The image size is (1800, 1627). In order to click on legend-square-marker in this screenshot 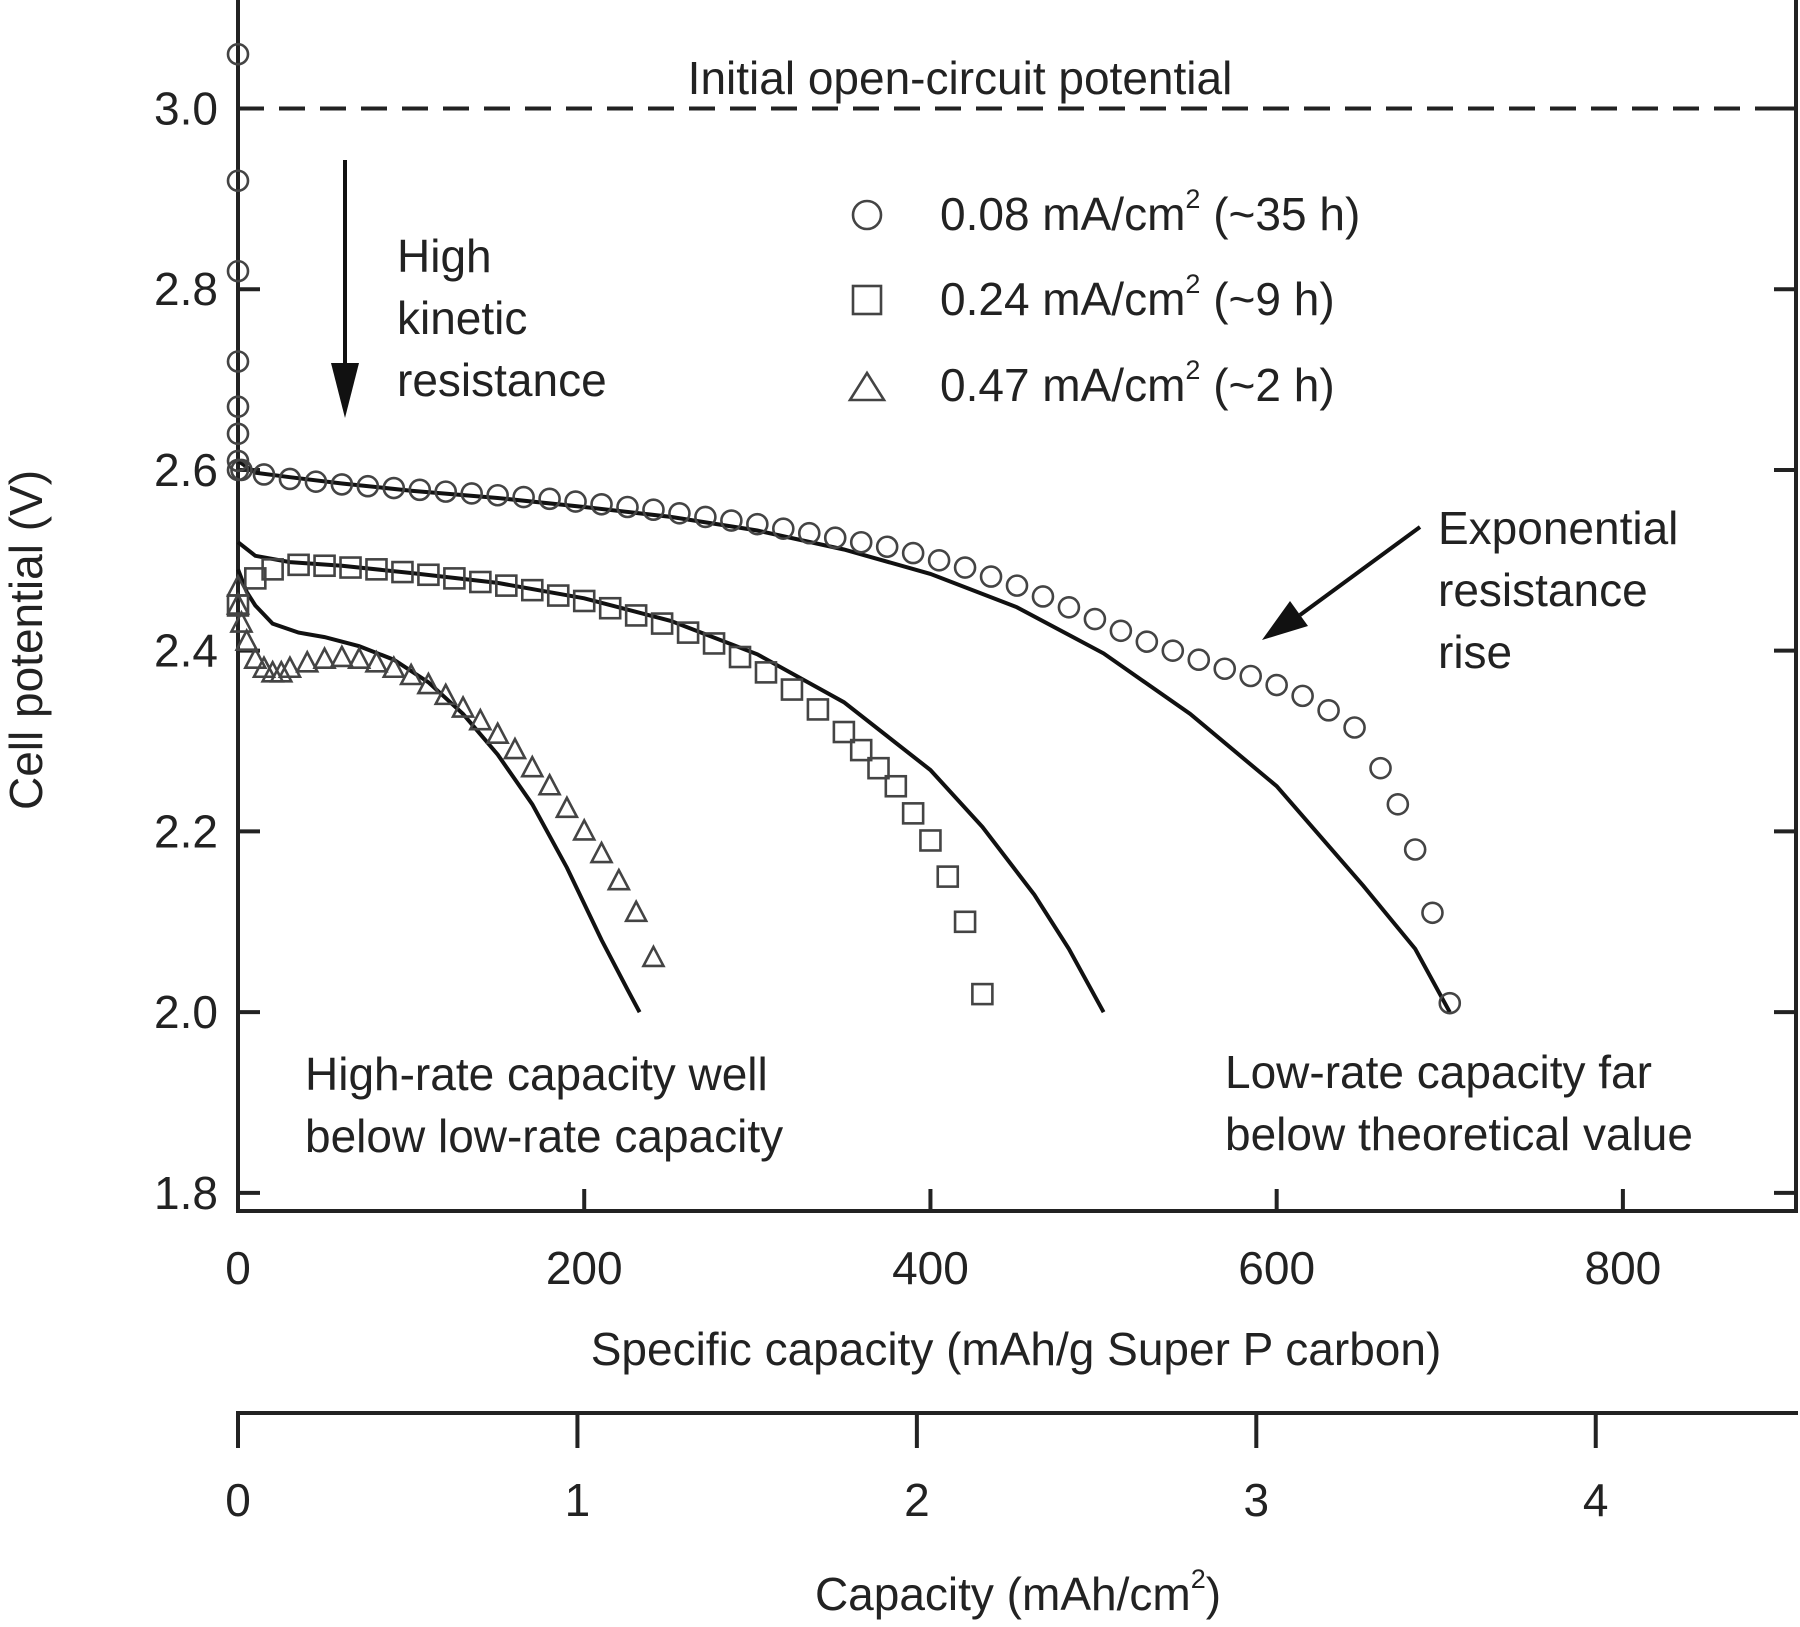, I will do `click(867, 300)`.